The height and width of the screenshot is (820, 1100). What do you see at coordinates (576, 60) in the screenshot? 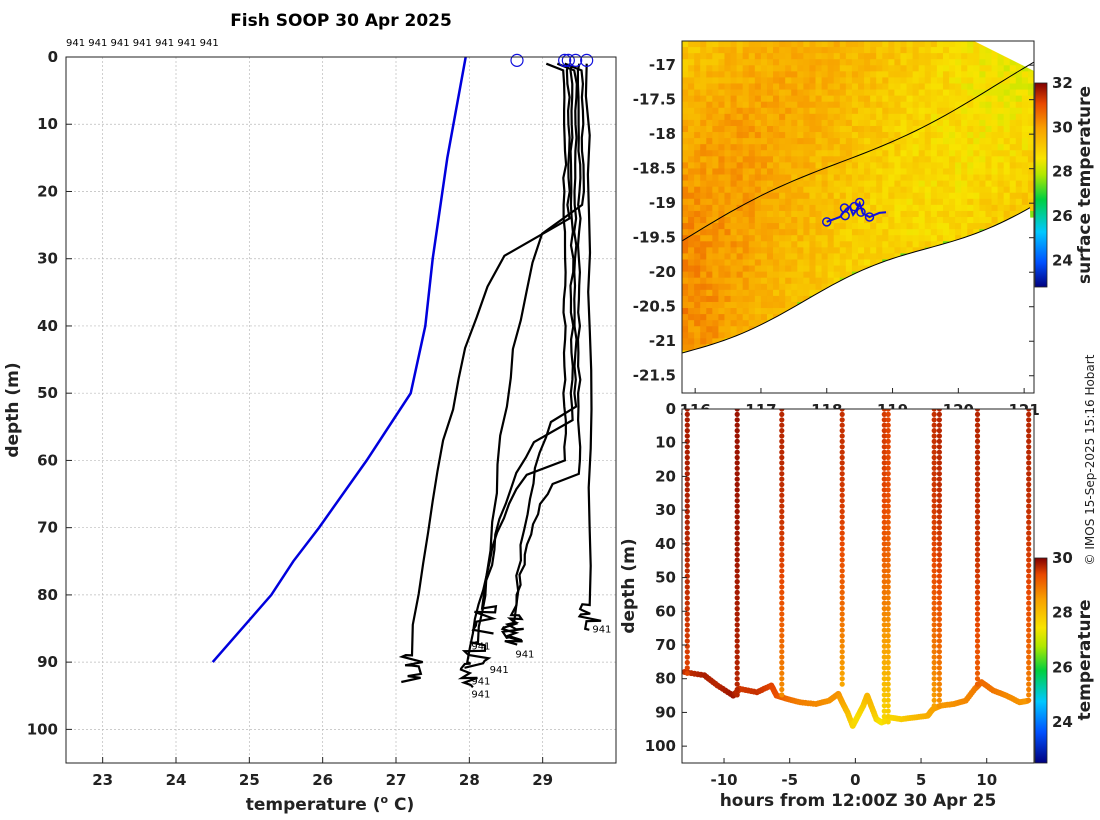
I see `surface-marker` at bounding box center [576, 60].